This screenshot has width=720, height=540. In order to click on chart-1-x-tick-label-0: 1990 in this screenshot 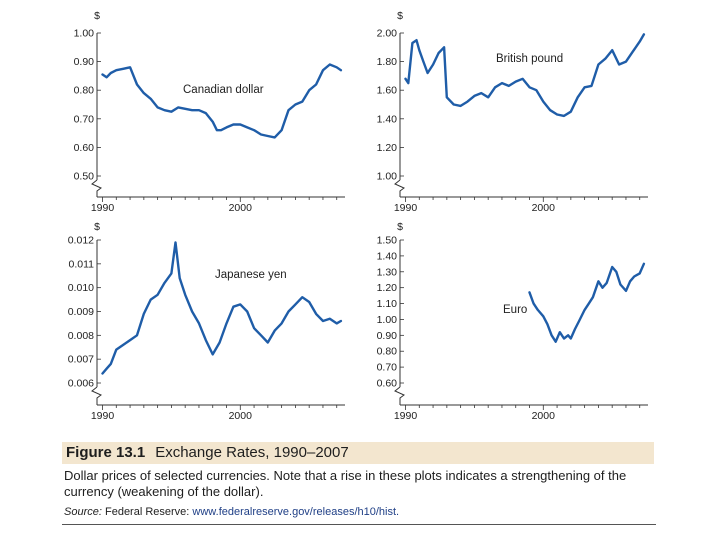, I will do `click(103, 208)`.